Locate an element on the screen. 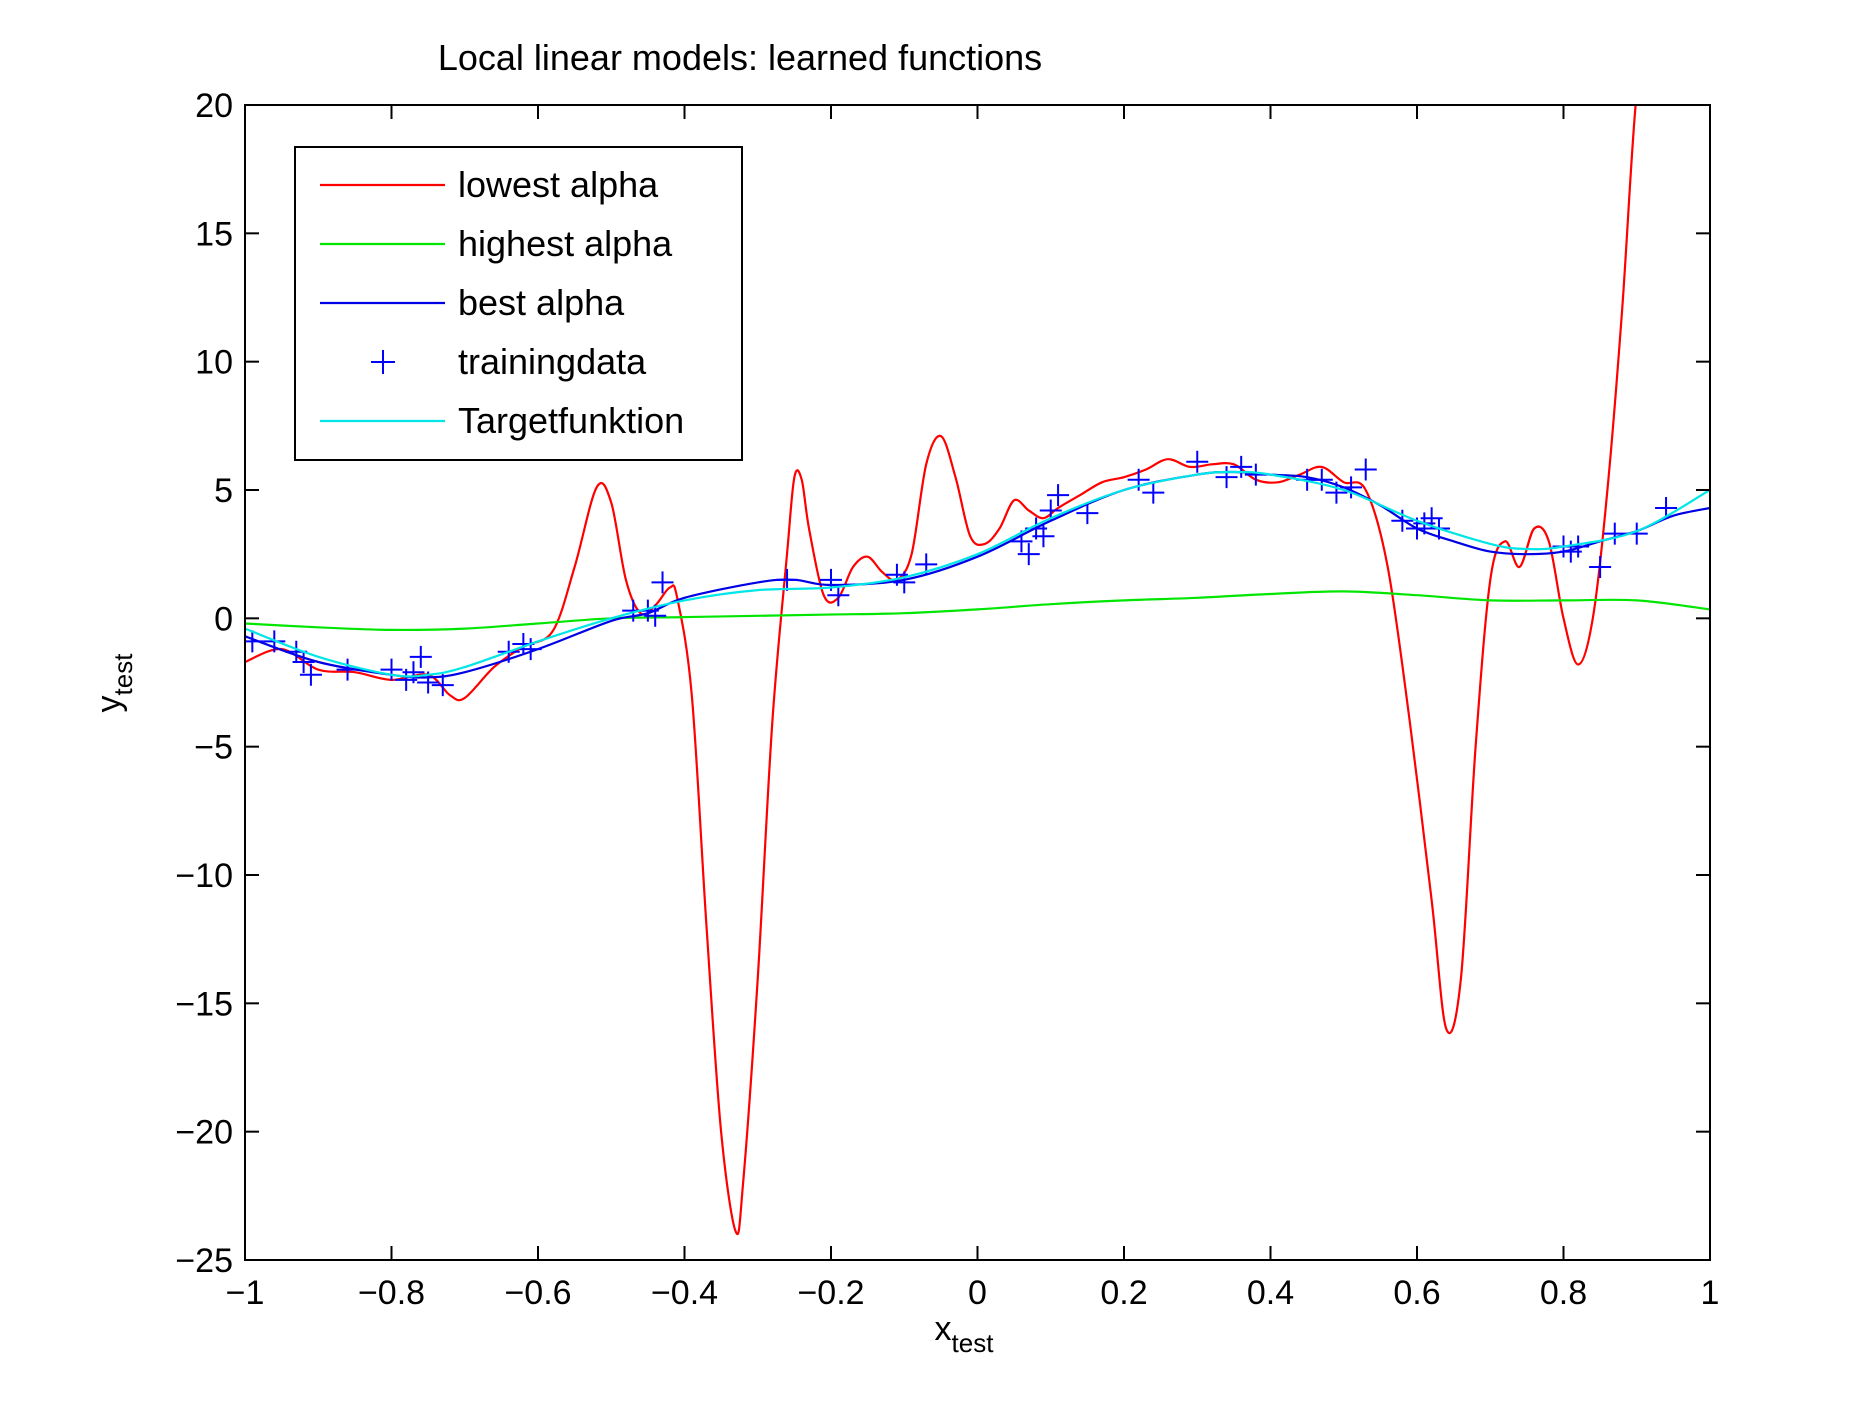 Image resolution: width=1867 pixels, height=1404 pixels. y-tick-label: −20 is located at coordinates (204, 1133).